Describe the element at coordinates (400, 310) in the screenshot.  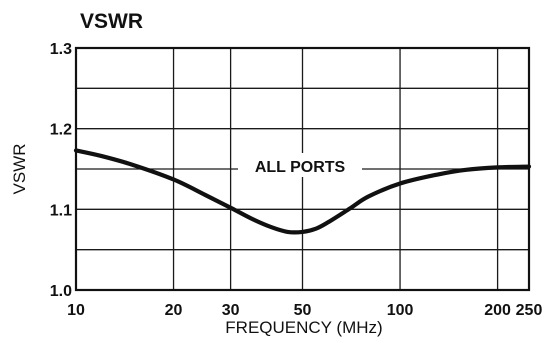
I see `x-tick-label: 100` at that location.